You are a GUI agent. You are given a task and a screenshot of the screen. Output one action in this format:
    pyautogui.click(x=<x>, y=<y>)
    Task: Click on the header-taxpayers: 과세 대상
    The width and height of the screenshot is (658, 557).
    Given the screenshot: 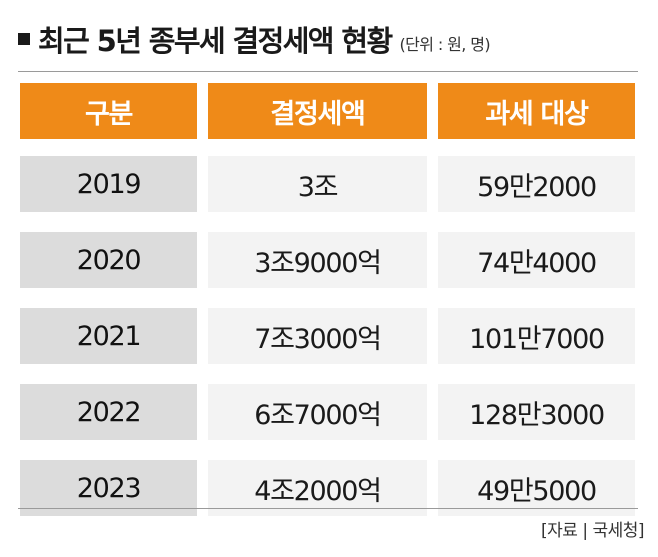 What is the action you would take?
    pyautogui.click(x=536, y=111)
    